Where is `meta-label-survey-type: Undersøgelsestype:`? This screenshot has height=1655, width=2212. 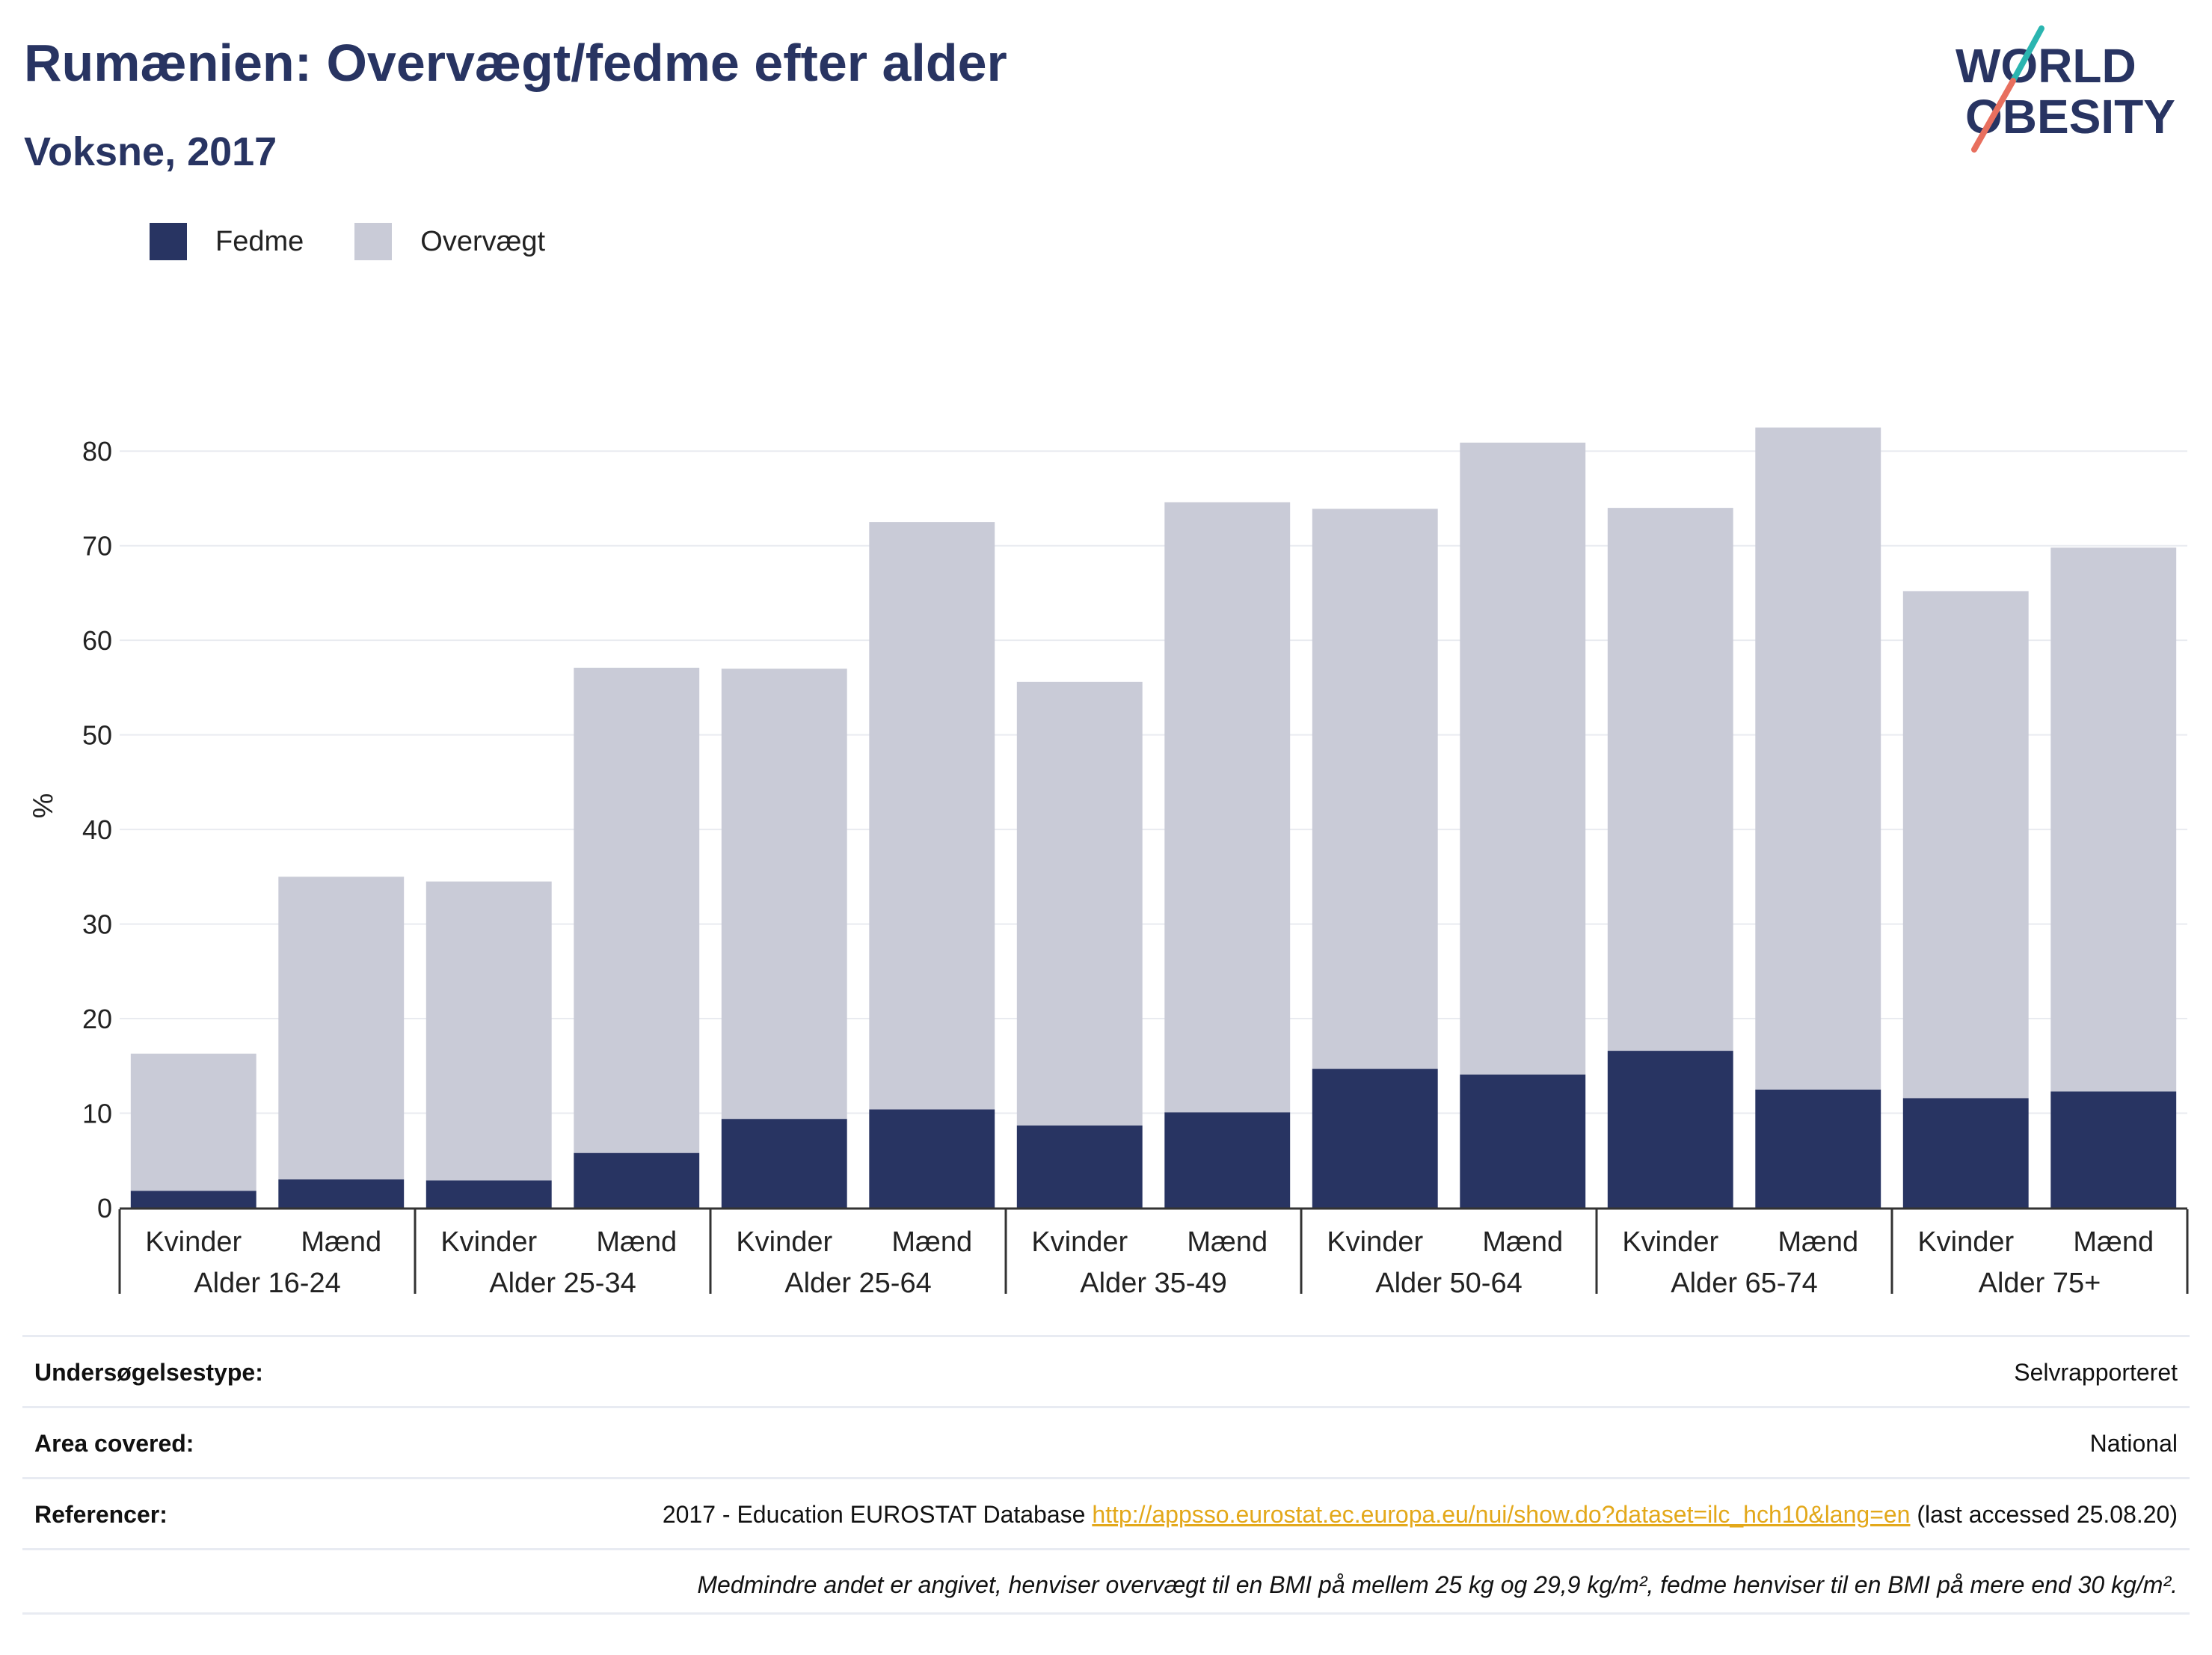 meta-label-survey-type: Undersøgelsestype: is located at coordinates (148, 1372).